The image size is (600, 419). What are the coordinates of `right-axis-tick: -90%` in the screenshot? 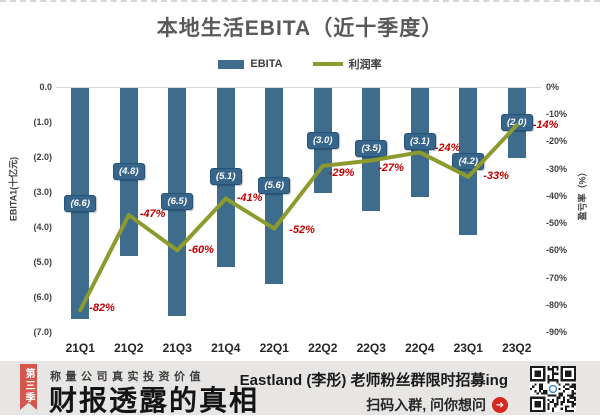 It's located at (557, 332).